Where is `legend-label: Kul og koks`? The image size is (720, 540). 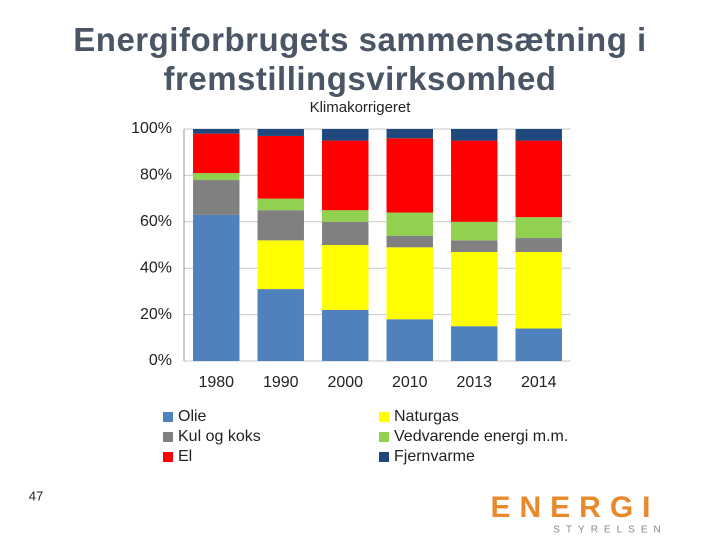
legend-label: Kul og koks is located at coordinates (219, 436).